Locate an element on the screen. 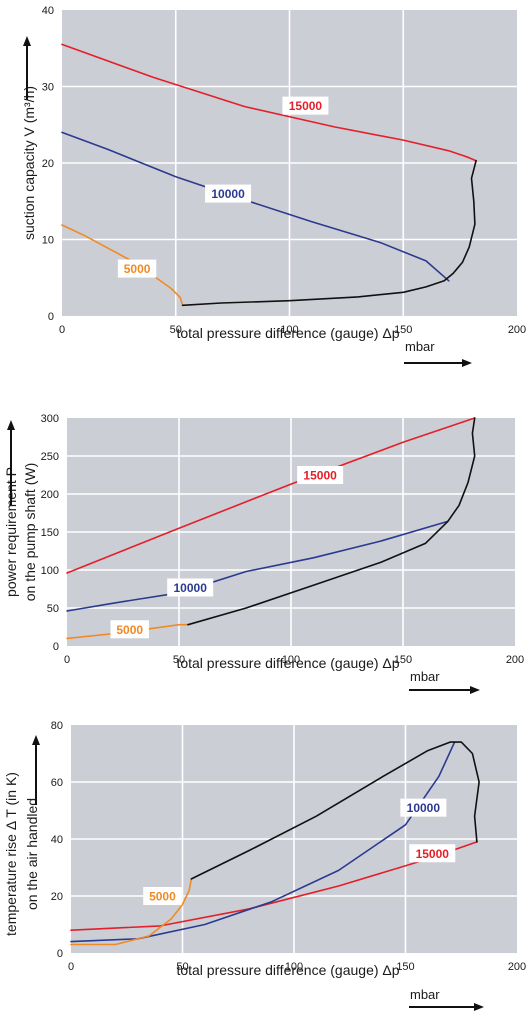 Image resolution: width=530 pixels, height=1017 pixels. y-tick-label: 80 is located at coordinates (57, 726).